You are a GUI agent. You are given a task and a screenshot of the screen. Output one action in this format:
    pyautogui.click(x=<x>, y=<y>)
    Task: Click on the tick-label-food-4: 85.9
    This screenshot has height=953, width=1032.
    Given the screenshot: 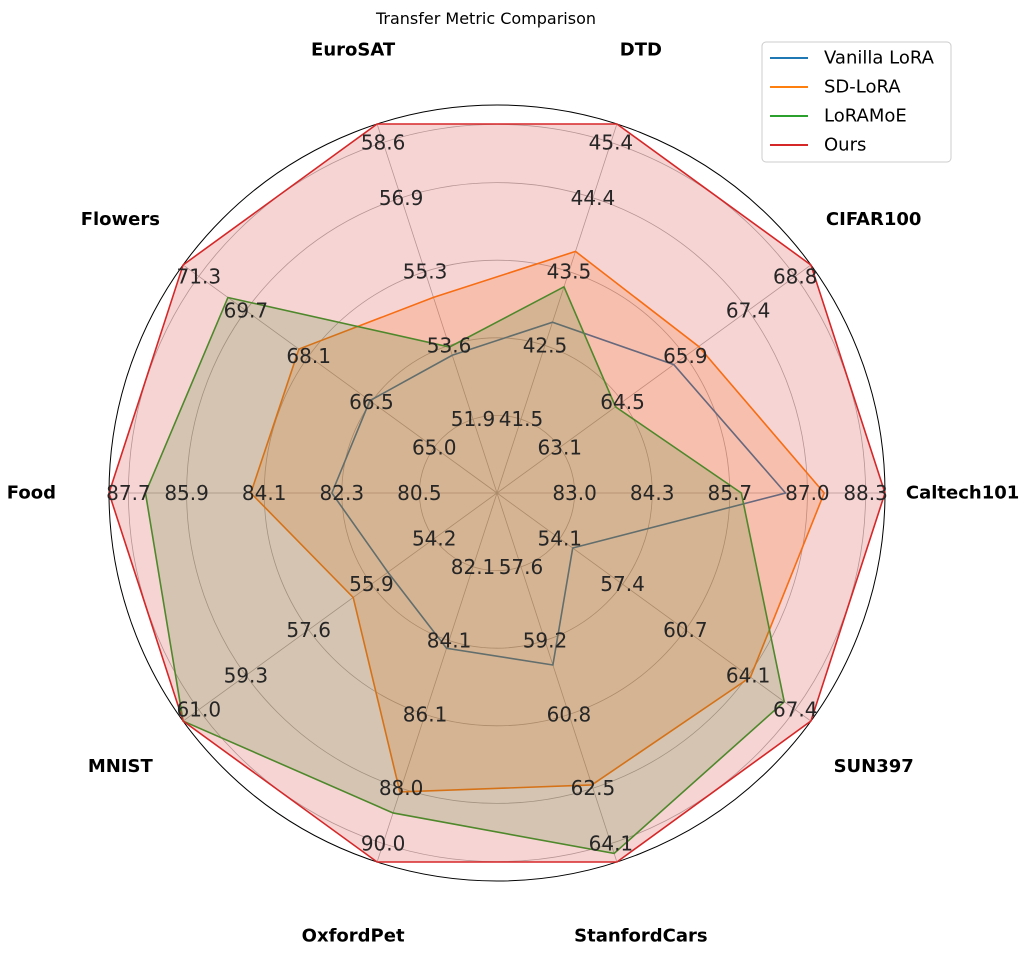 What is the action you would take?
    pyautogui.click(x=186, y=493)
    